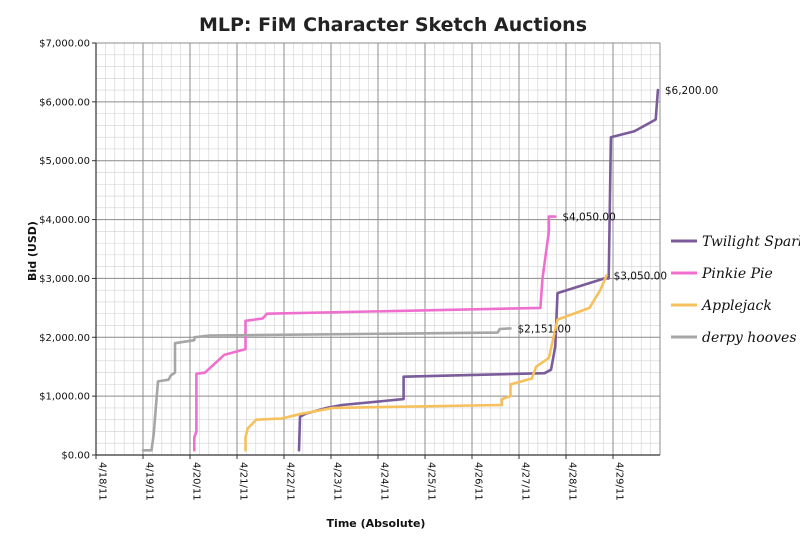 This screenshot has width=800, height=545. Describe the element at coordinates (196, 481) in the screenshot. I see `x-tick-label: 4/20/11` at that location.